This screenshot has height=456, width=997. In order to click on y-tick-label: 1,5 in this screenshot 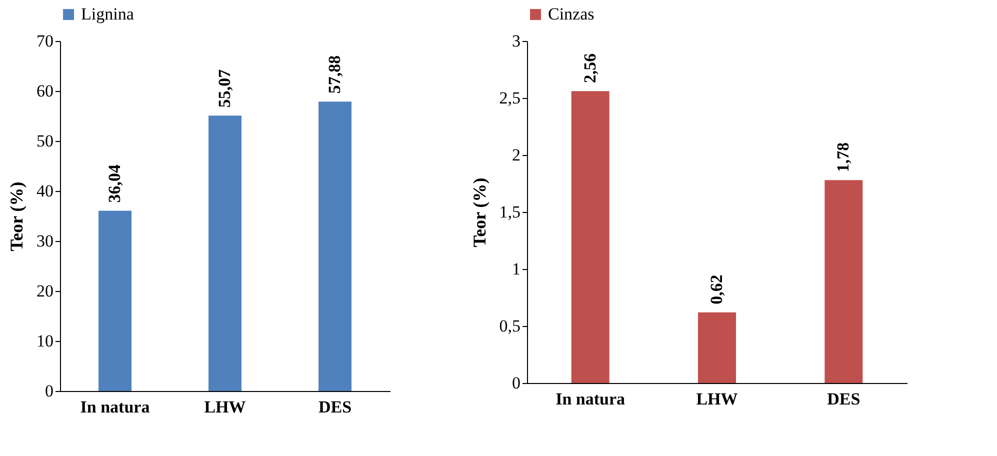, I will do `click(509, 212)`.